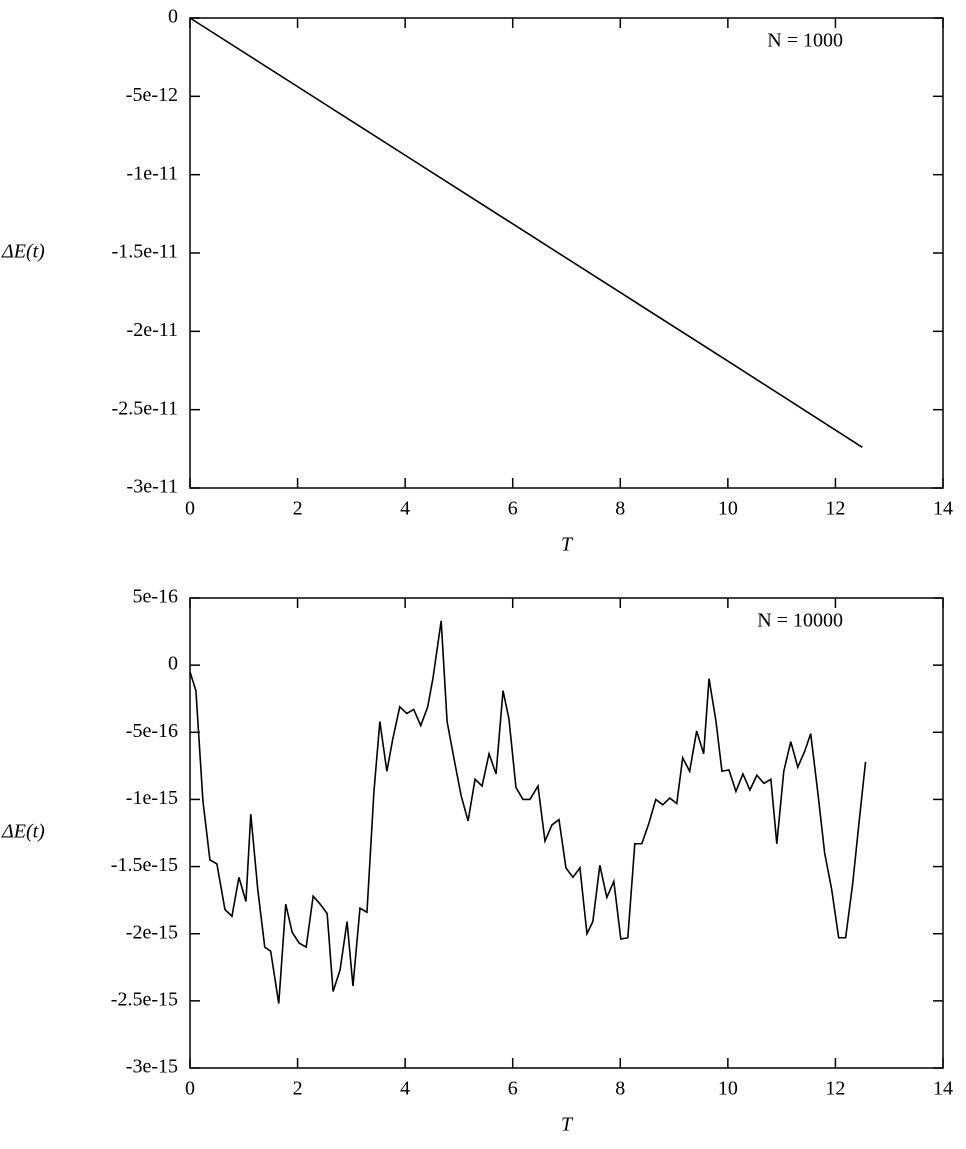  I want to click on annotation: N = 10000, so click(800, 621).